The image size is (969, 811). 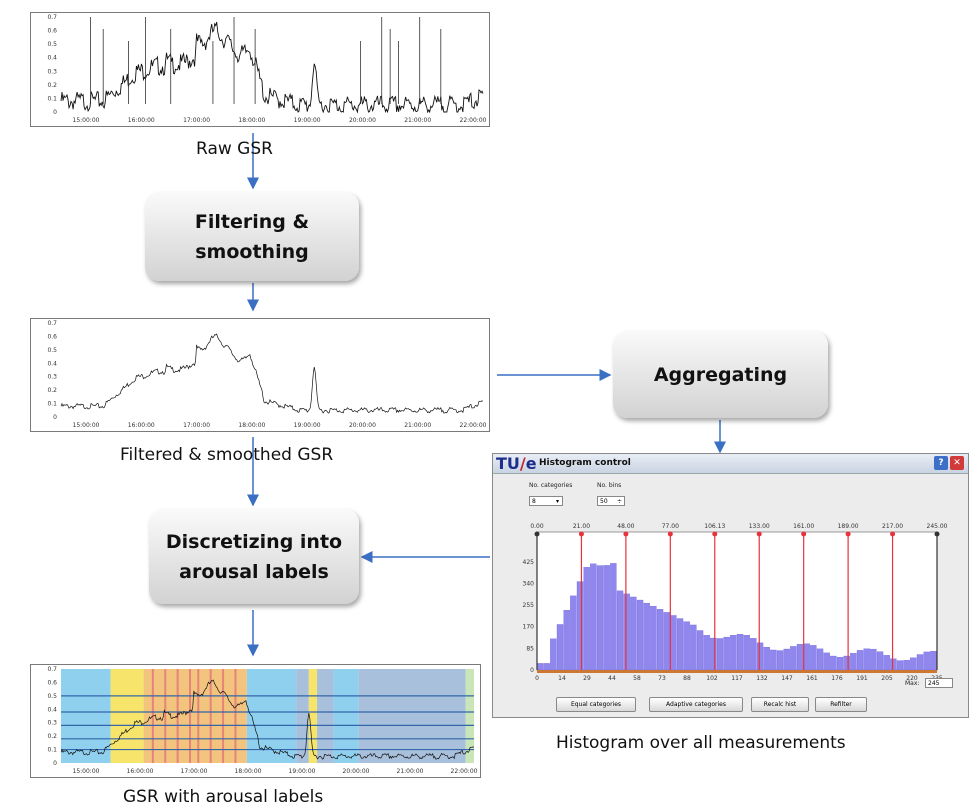 I want to click on filtered-y-tick: 0.1, so click(x=52, y=404).